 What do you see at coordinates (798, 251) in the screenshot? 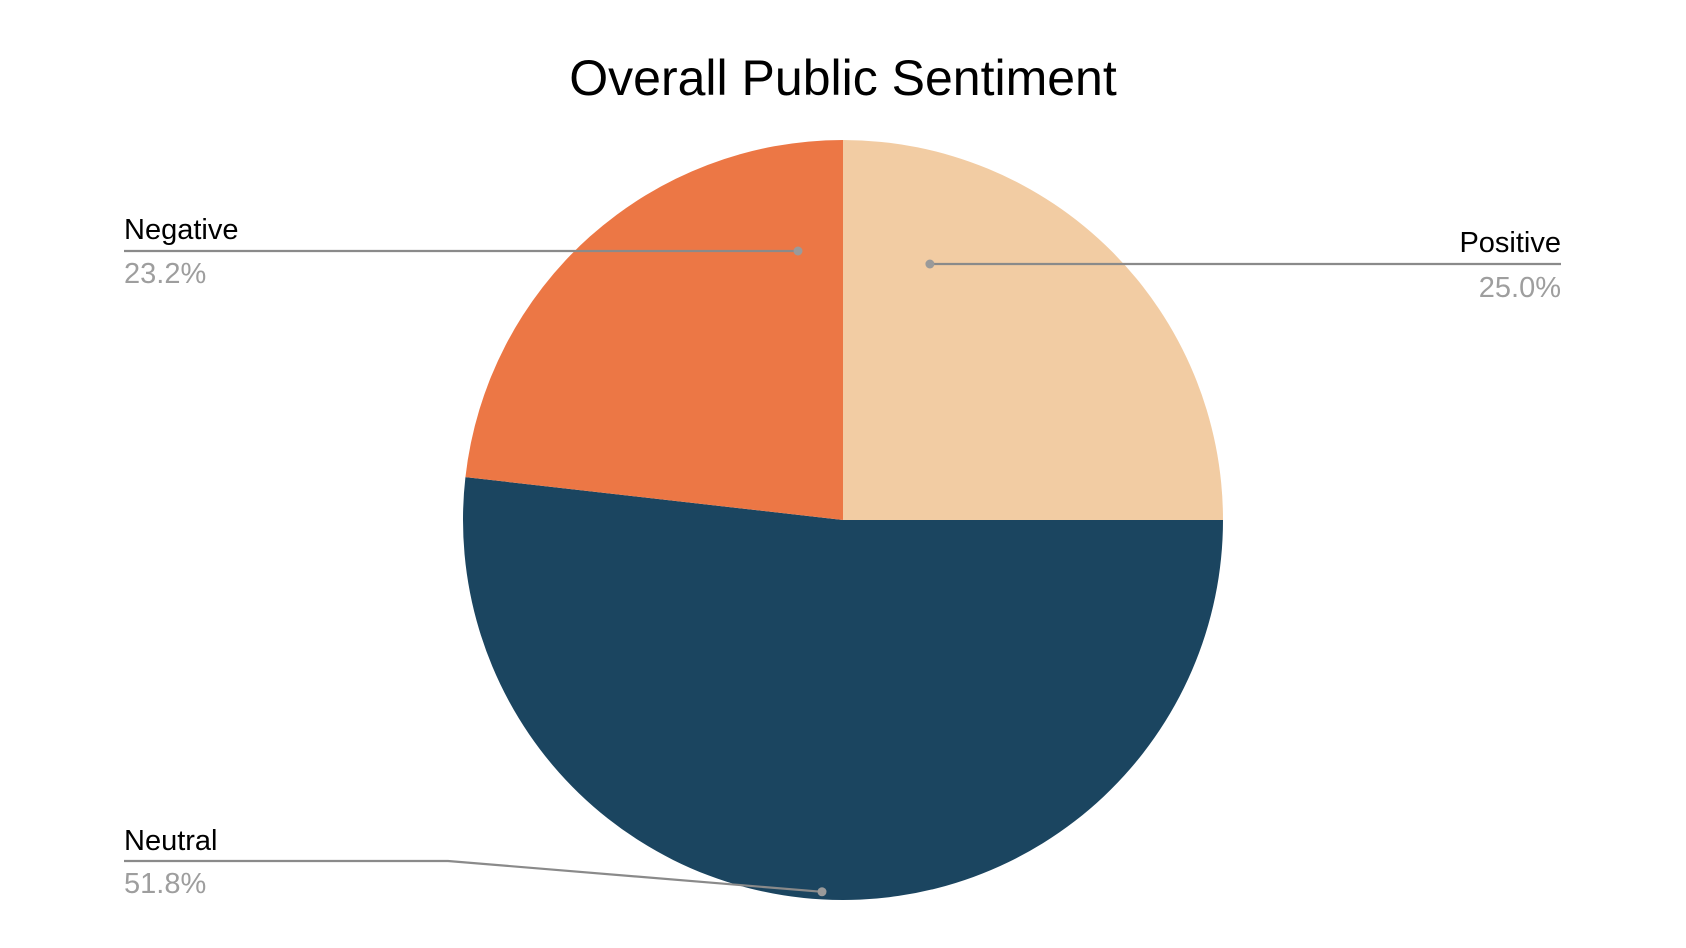
I see `leader-dot-negative` at bounding box center [798, 251].